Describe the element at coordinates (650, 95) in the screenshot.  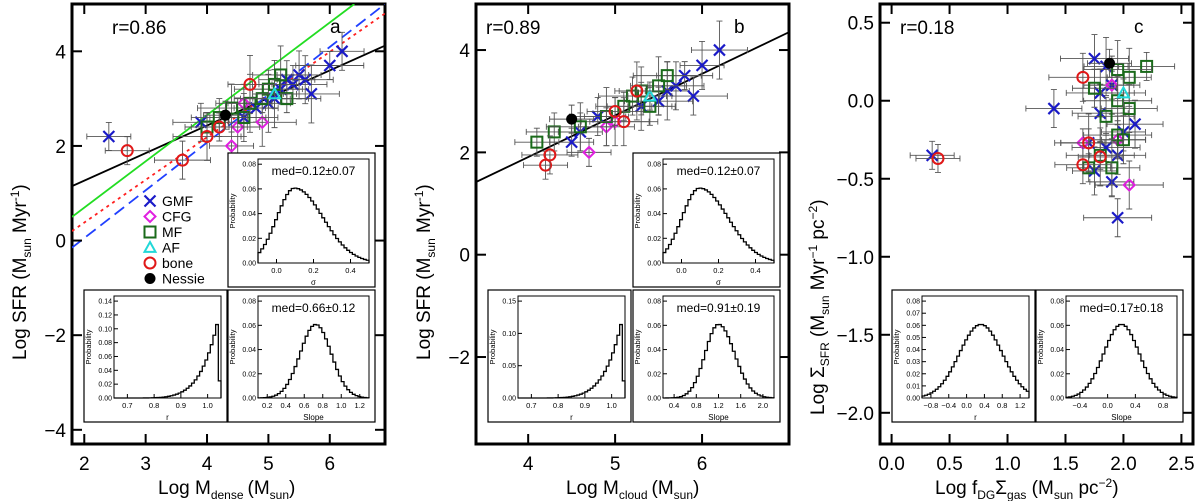
I see `panel-b-point-af` at that location.